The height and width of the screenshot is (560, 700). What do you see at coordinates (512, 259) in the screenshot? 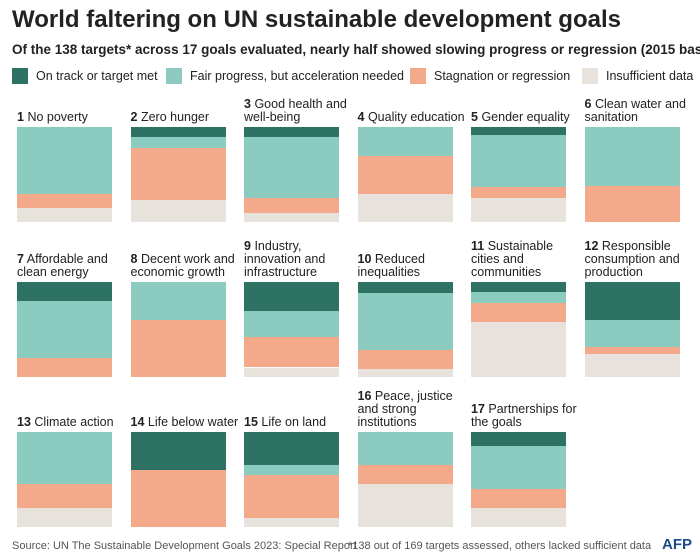
I see `goal-name: Sustainable cities and communities` at bounding box center [512, 259].